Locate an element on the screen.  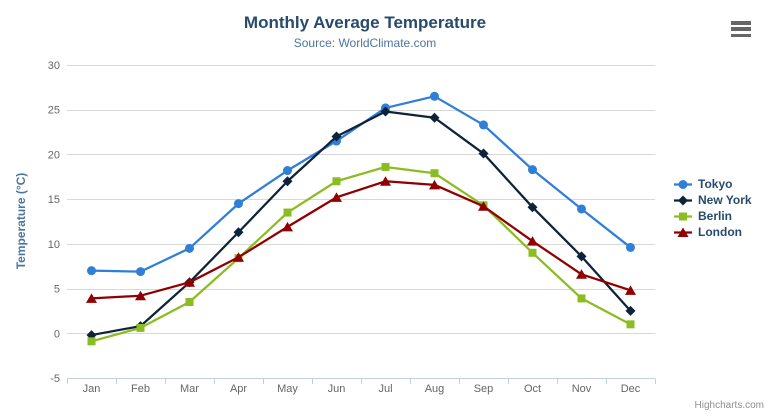
square-icon is located at coordinates (683, 216).